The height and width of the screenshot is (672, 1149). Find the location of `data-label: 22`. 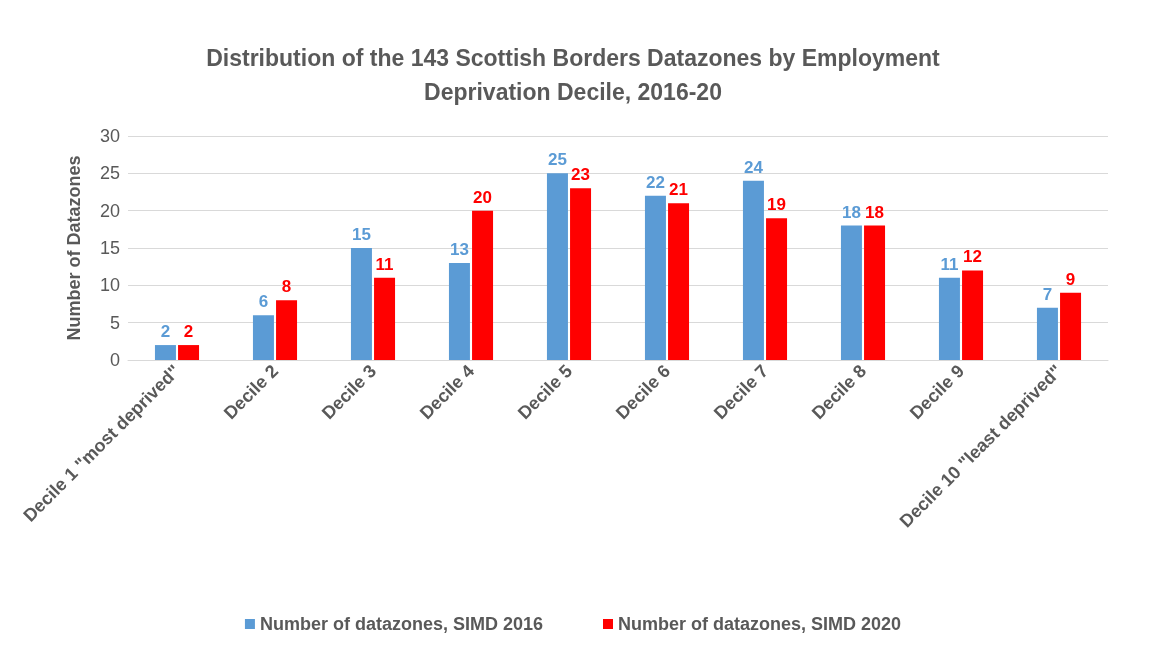

data-label: 22 is located at coordinates (655, 182).